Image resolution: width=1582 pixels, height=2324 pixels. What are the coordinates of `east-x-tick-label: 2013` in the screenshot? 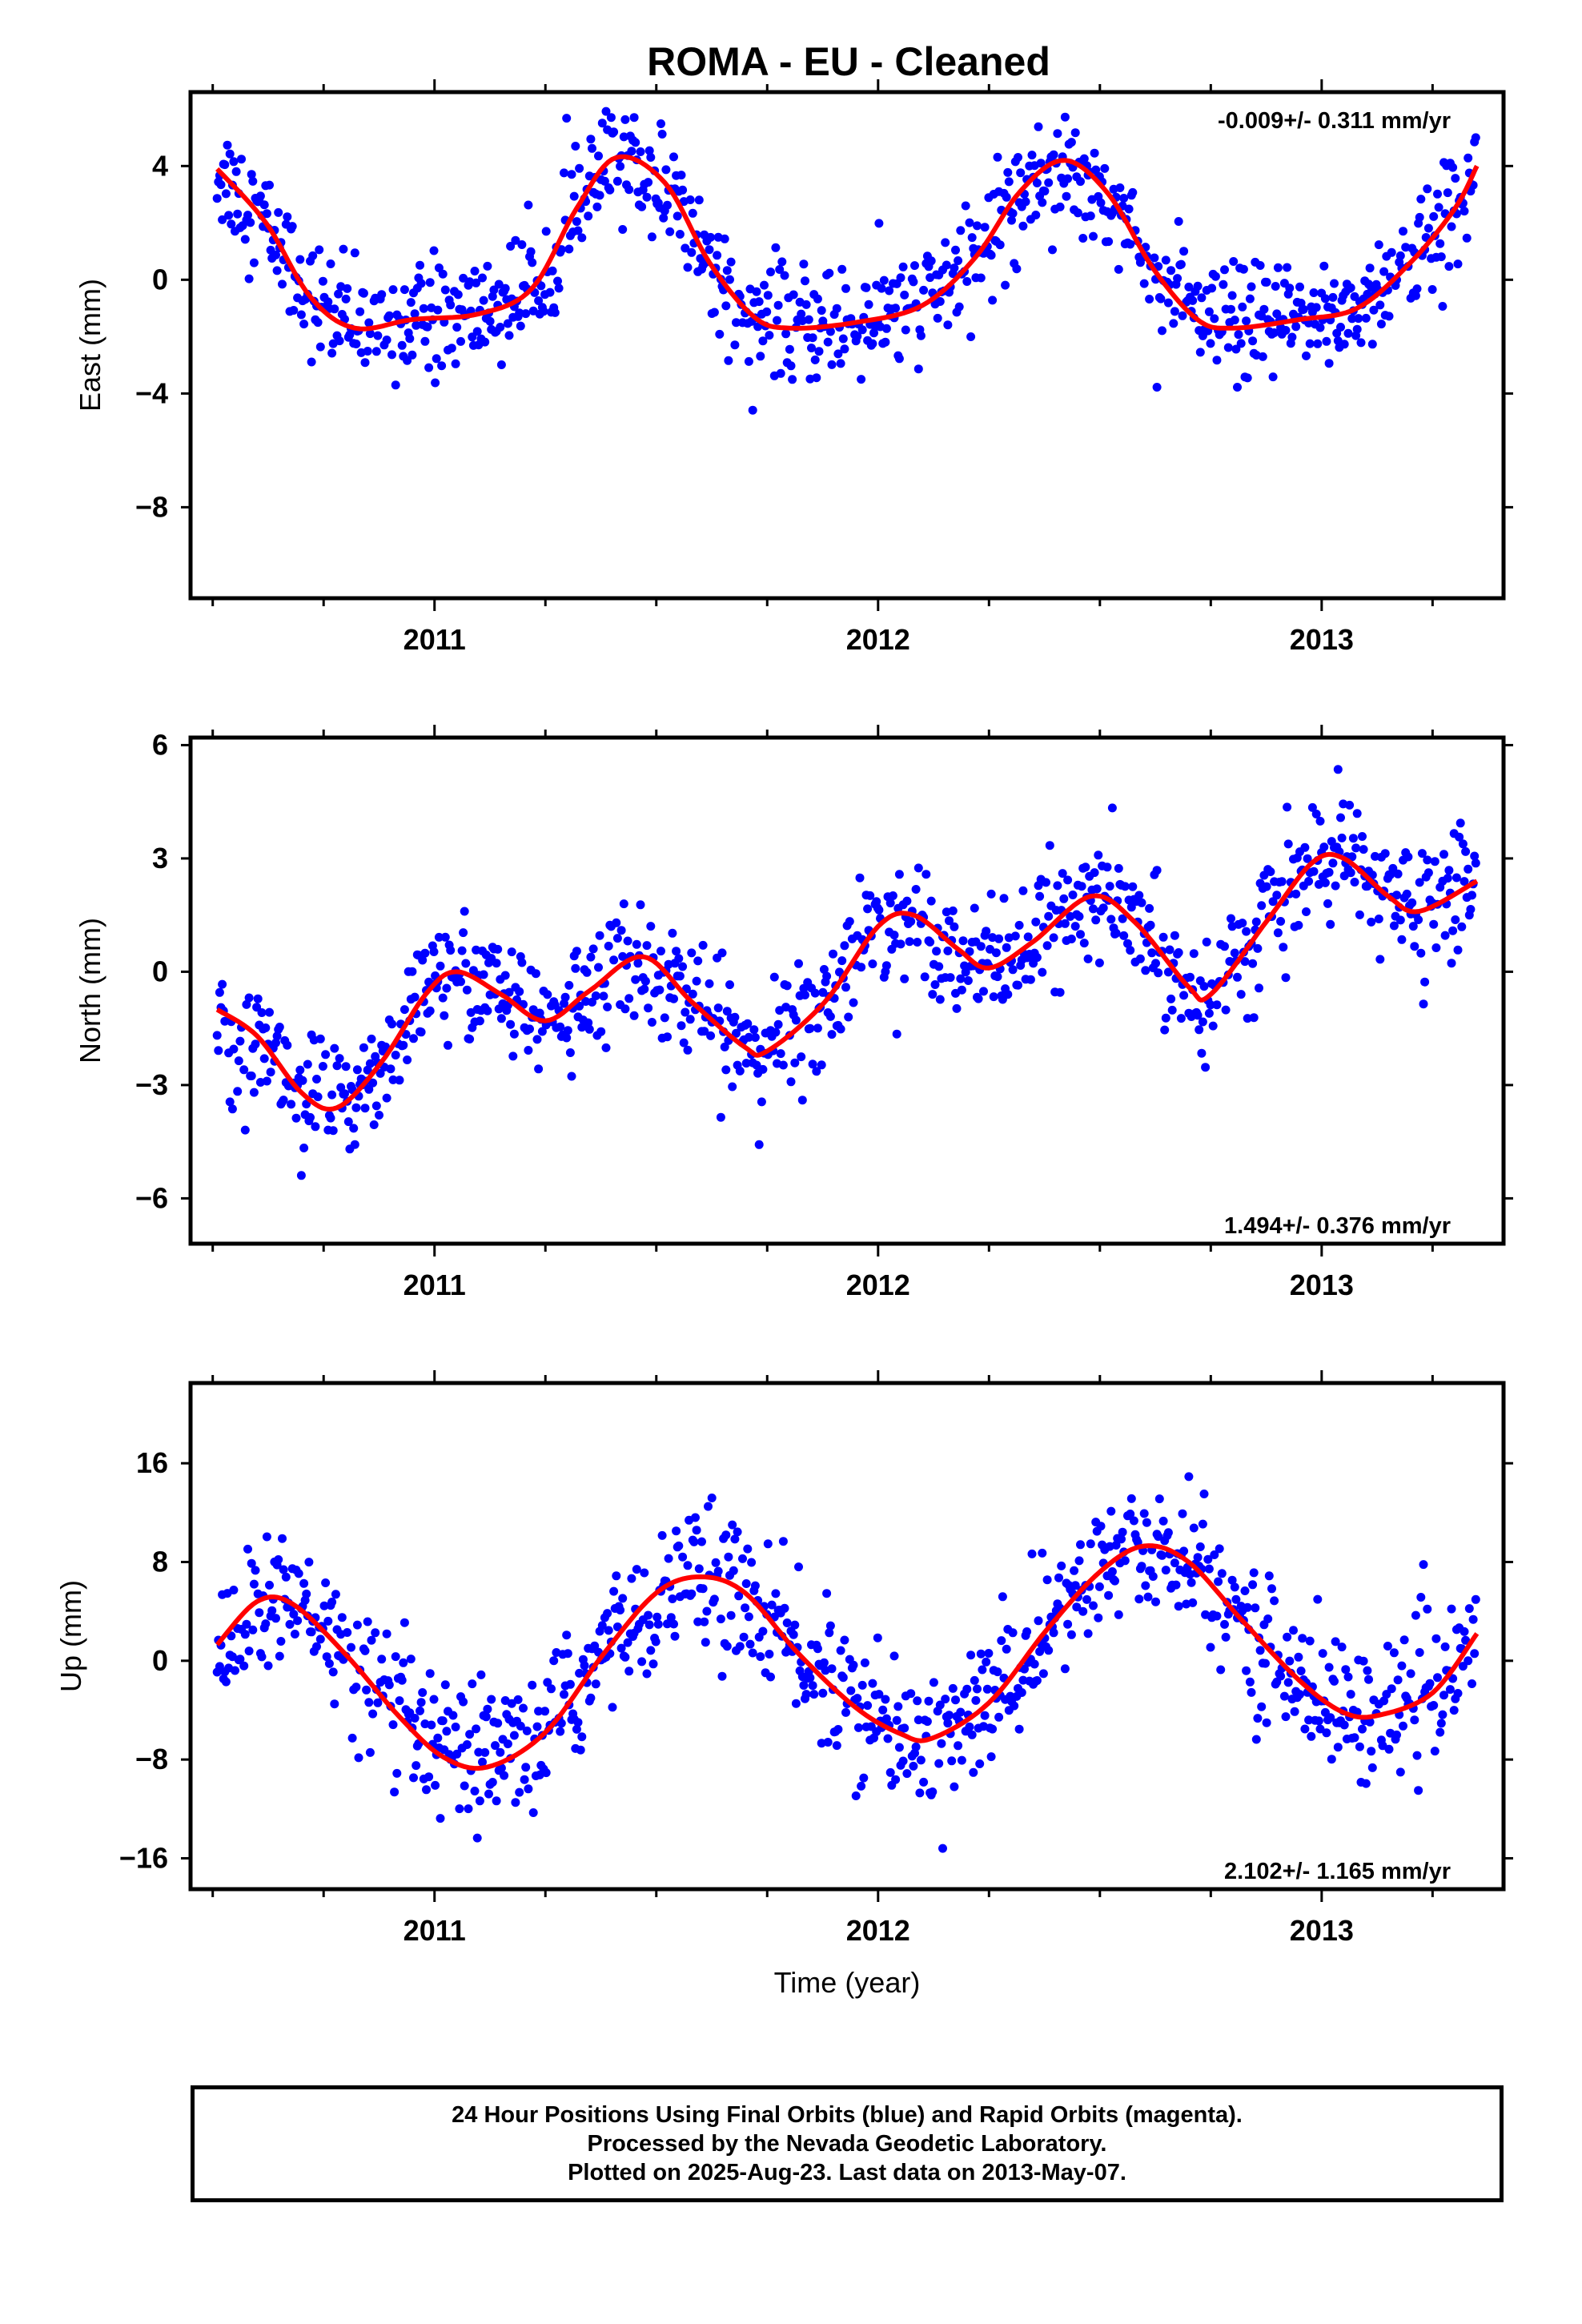 It's located at (1322, 639).